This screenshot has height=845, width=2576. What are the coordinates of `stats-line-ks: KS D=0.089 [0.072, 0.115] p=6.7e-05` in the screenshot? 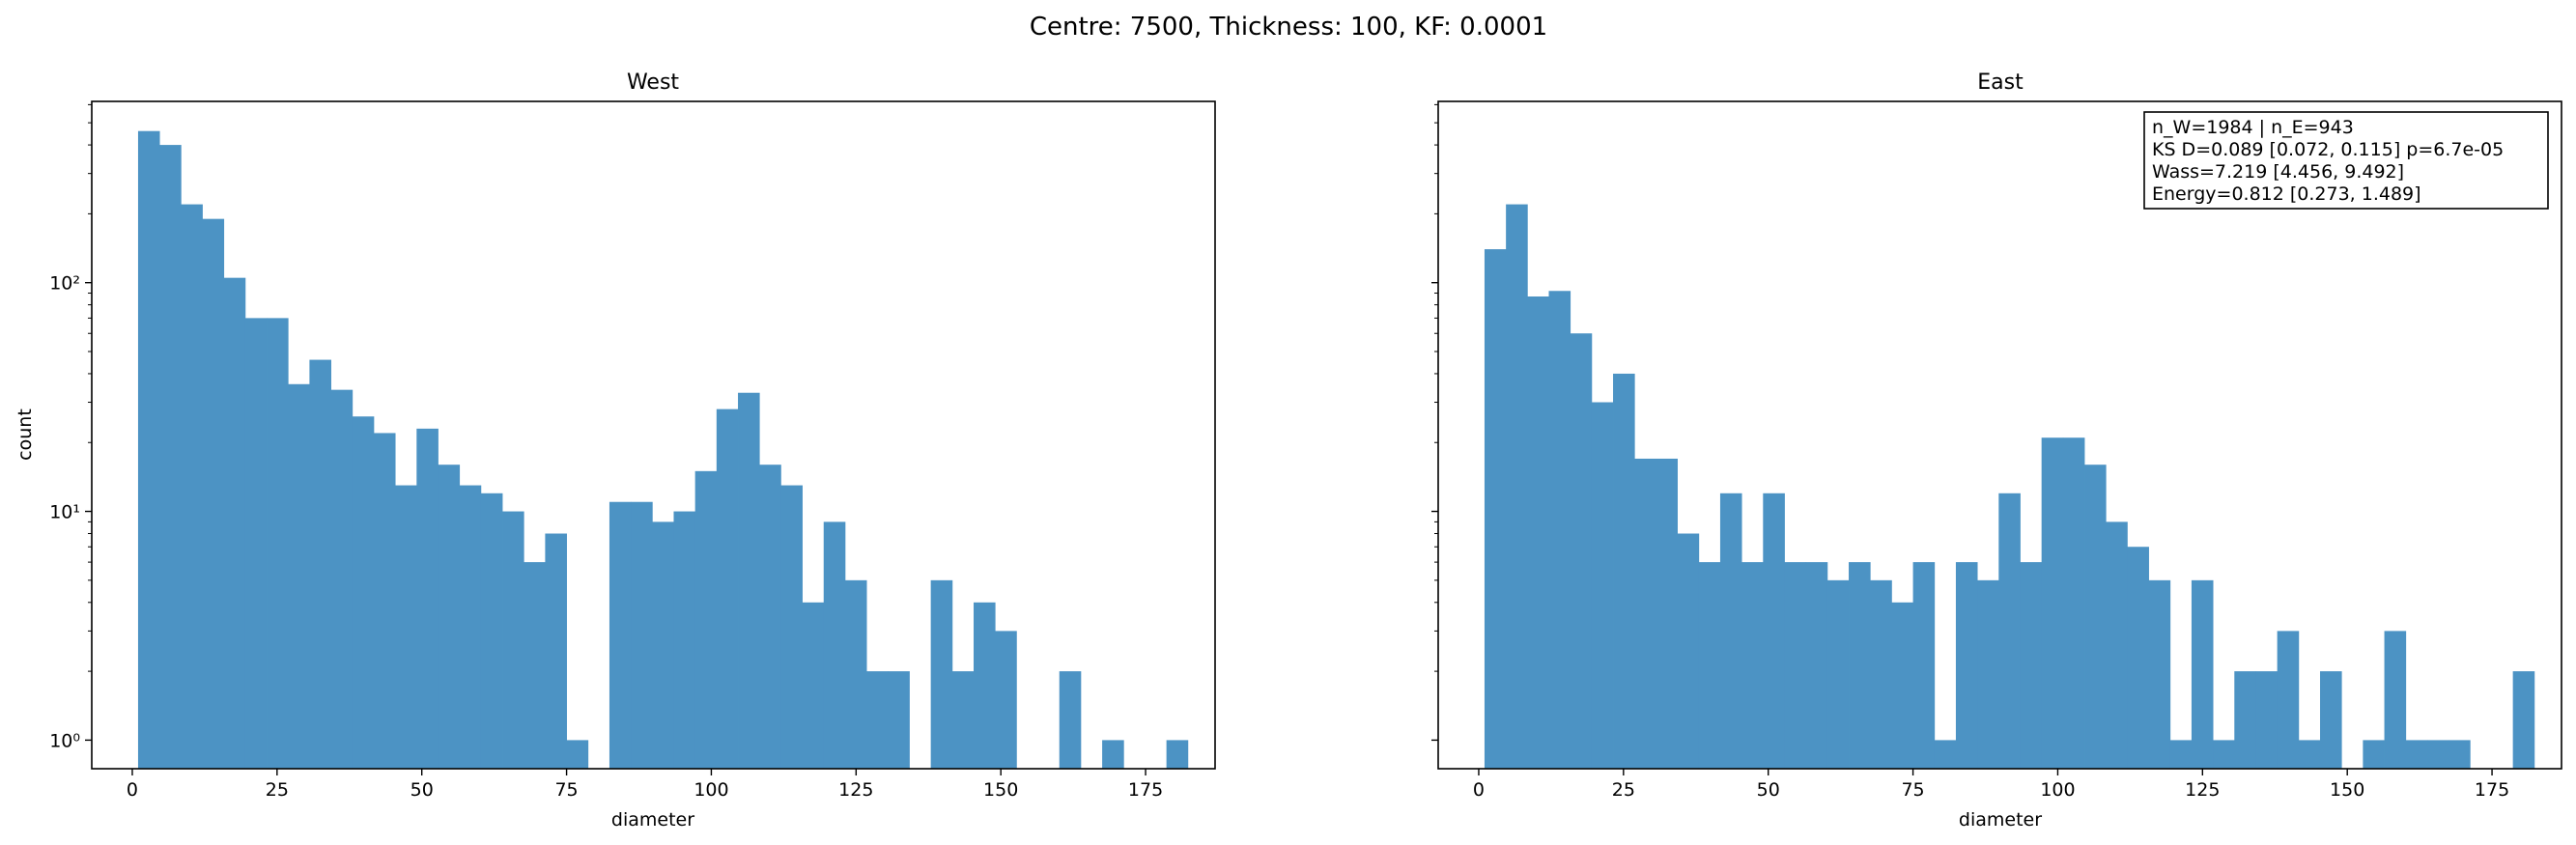 It's located at (2328, 149).